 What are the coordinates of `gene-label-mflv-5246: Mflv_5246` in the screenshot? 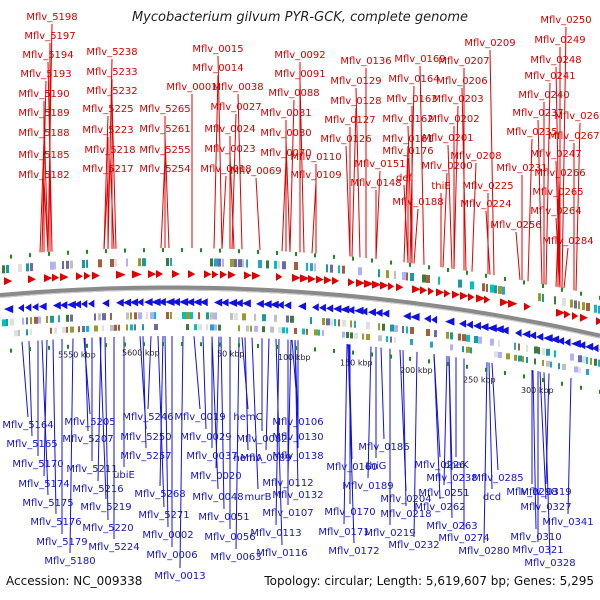 It's located at (147, 417).